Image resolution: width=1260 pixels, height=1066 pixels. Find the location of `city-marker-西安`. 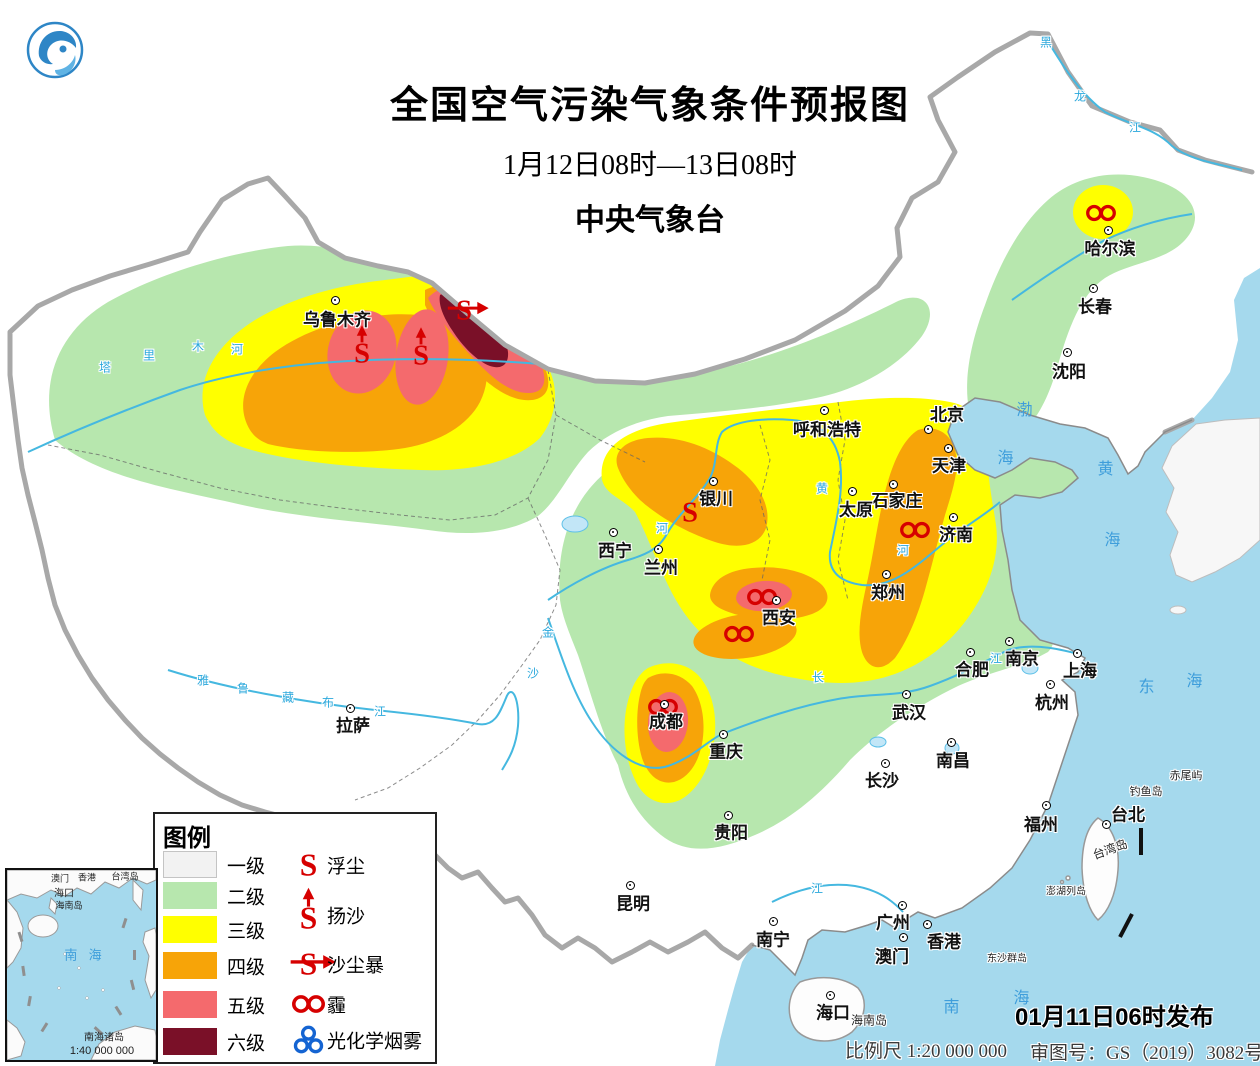

city-marker-西安 is located at coordinates (776, 600).